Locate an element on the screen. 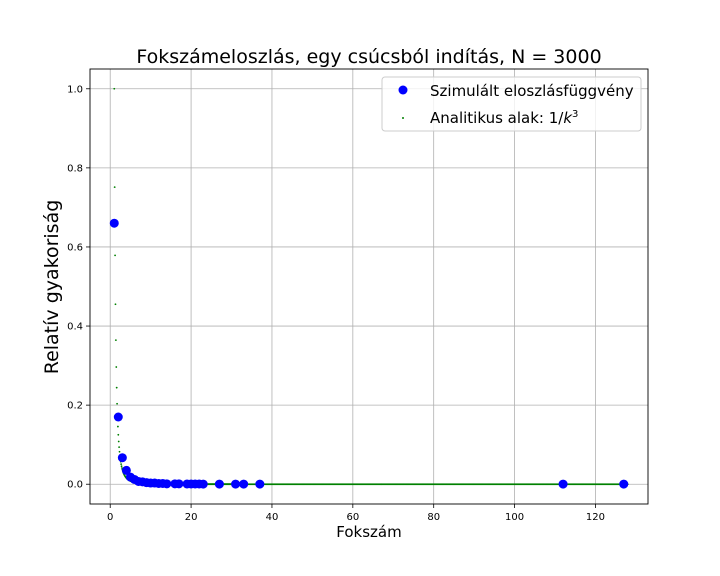 The height and width of the screenshot is (576, 720). legend-label-analytic-exp: 3 is located at coordinates (575, 114).